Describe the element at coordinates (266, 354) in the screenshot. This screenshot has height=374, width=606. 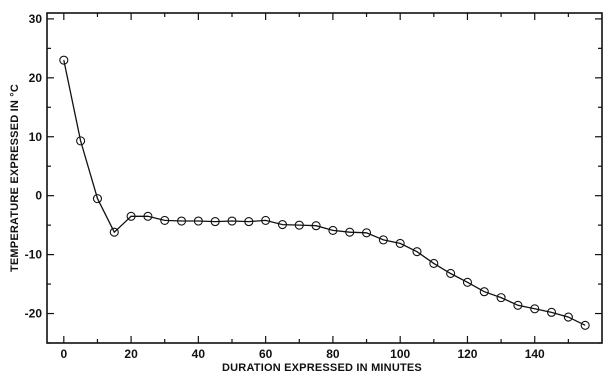
I see `x-tick-label: 60` at that location.